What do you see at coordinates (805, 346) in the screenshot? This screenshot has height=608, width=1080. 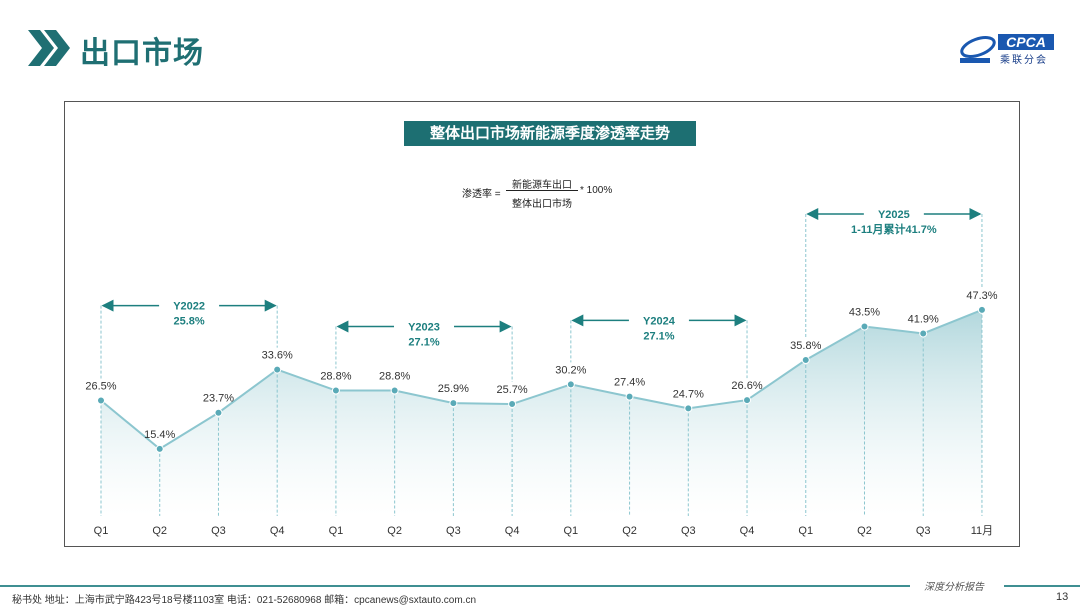 I see `data-label: 35.8%` at bounding box center [805, 346].